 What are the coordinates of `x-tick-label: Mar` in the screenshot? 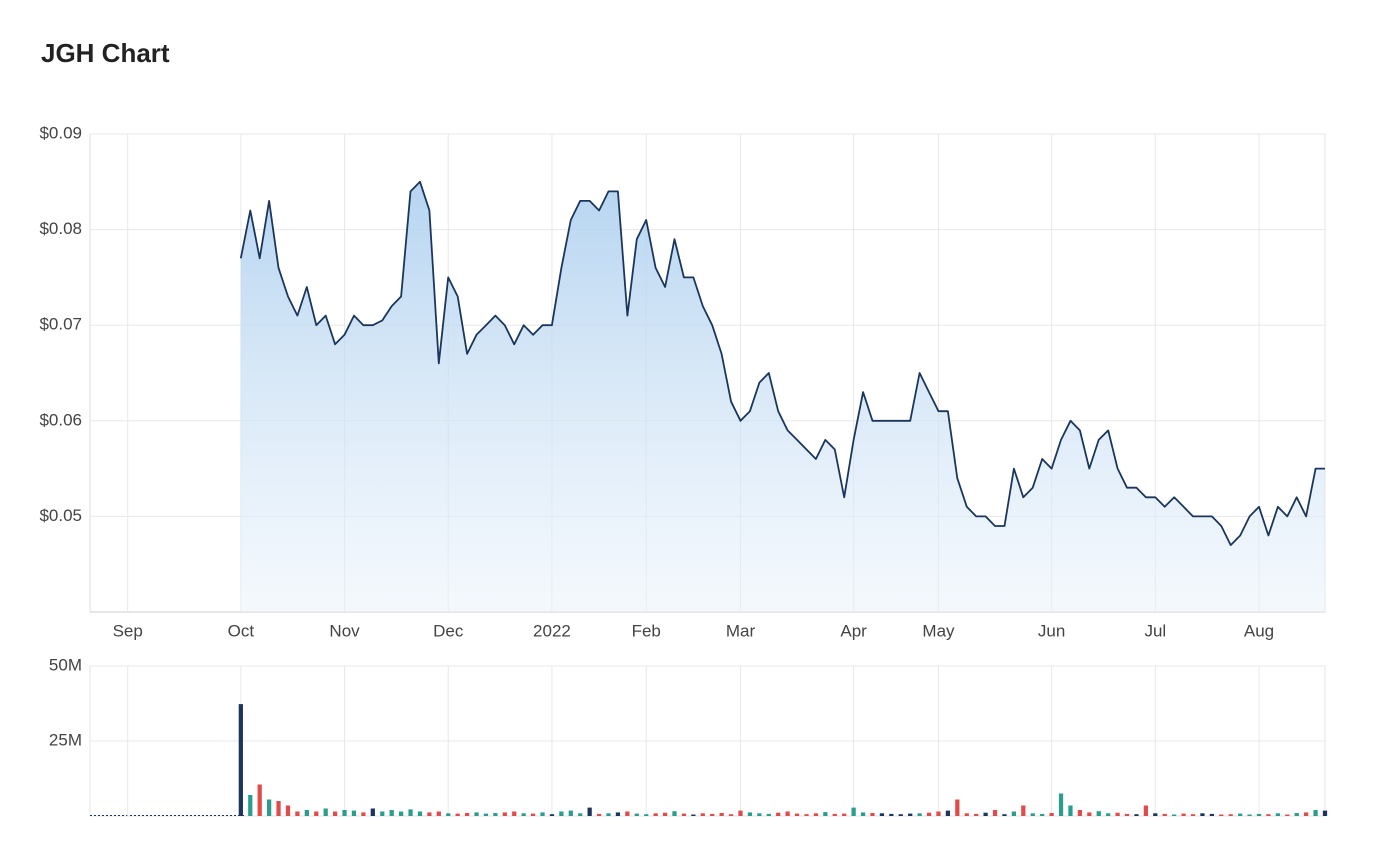 It's located at (741, 630).